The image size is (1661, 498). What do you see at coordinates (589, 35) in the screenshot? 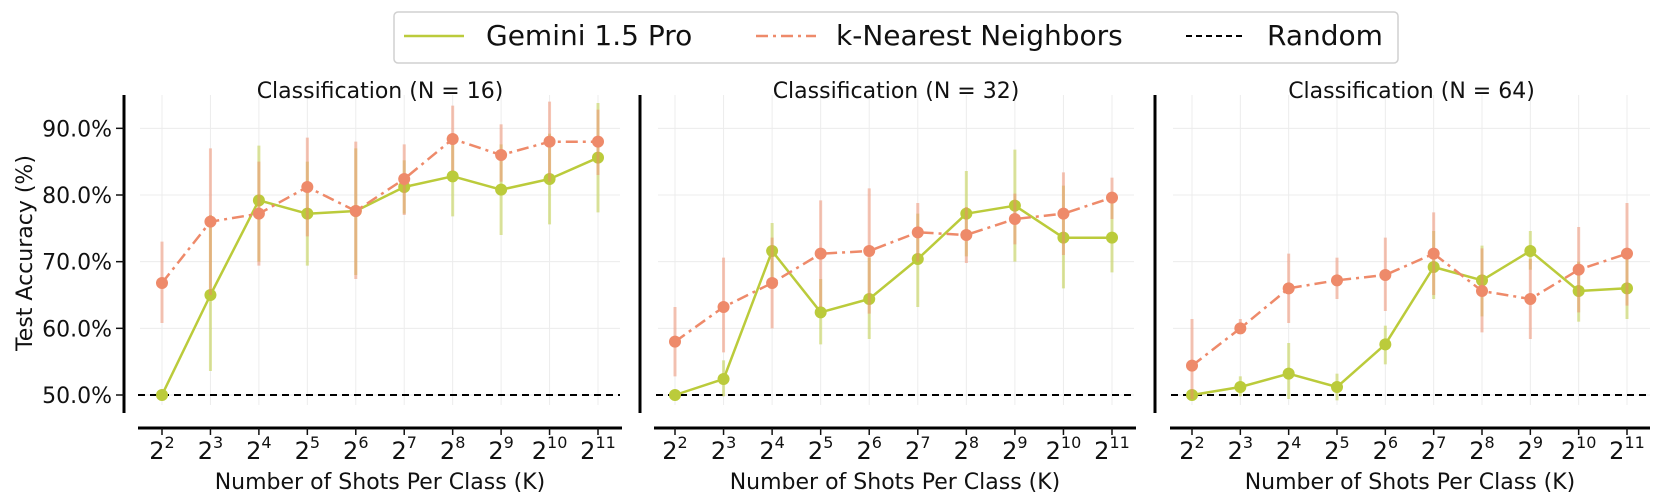
I see `legend-label-gemini: Gemini 1.5 Pro` at bounding box center [589, 35].